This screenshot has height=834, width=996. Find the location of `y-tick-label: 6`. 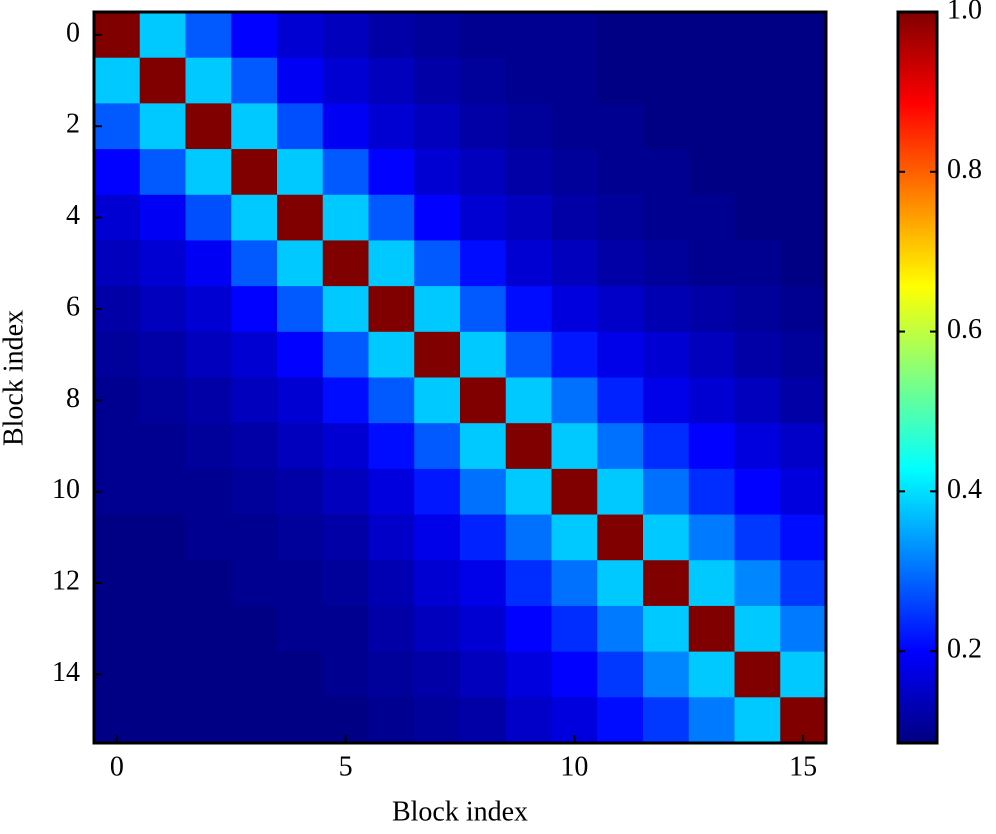

y-tick-label: 6 is located at coordinates (73, 306).